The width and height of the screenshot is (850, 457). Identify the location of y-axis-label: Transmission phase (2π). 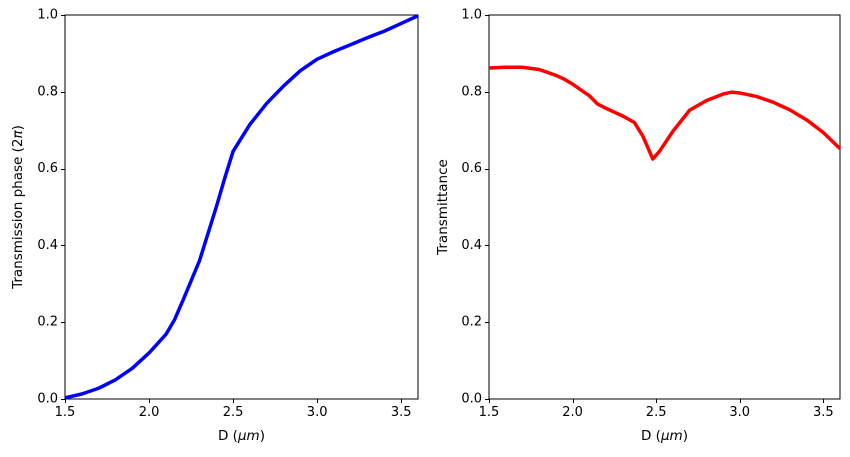
(18, 207).